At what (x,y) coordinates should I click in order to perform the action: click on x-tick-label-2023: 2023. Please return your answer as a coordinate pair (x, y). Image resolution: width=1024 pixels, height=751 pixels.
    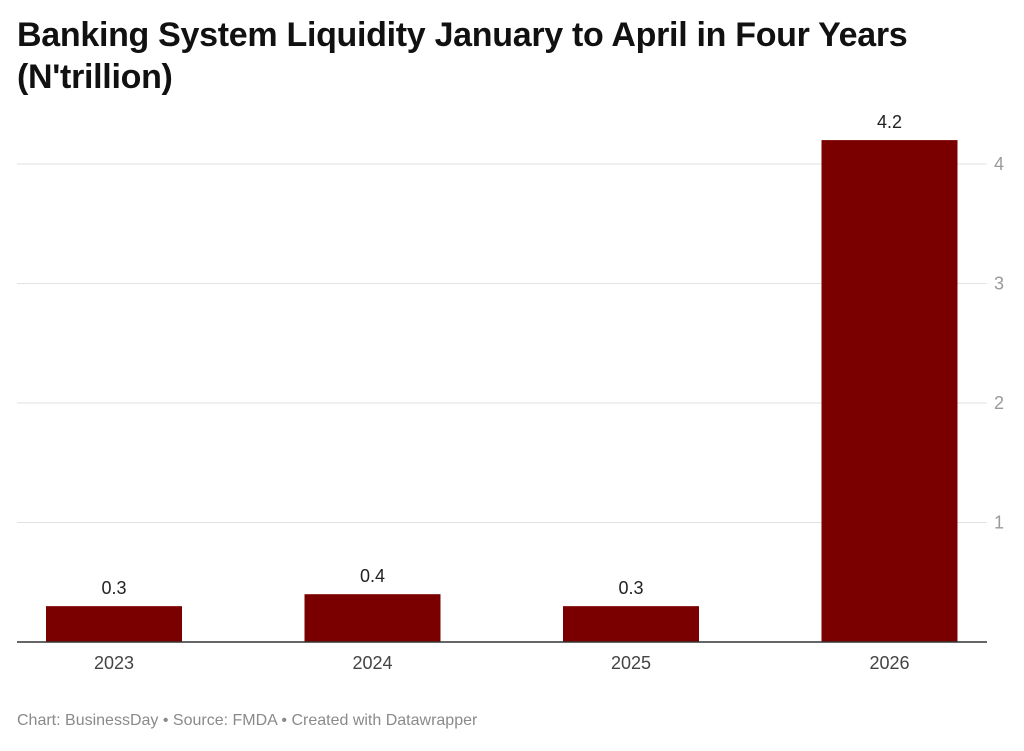
    Looking at the image, I should click on (114, 663).